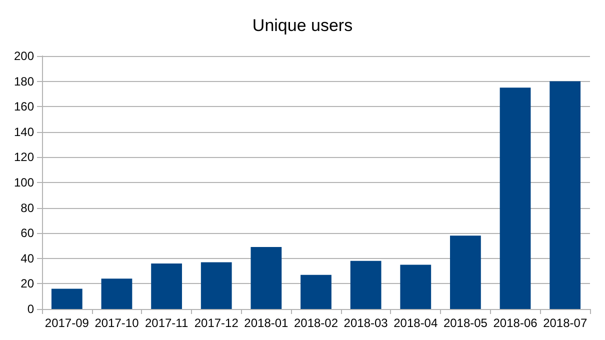  Describe the element at coordinates (416, 323) in the screenshot. I see `x-tick-label: 2018-04` at that location.